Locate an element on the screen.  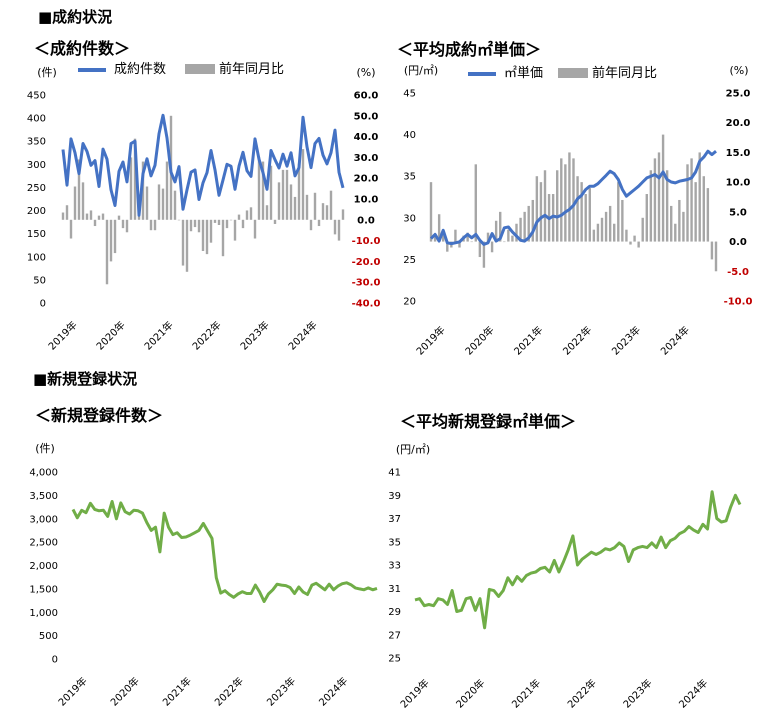
contract-unit-price-right-tick: 10.0 is located at coordinates (738, 183).